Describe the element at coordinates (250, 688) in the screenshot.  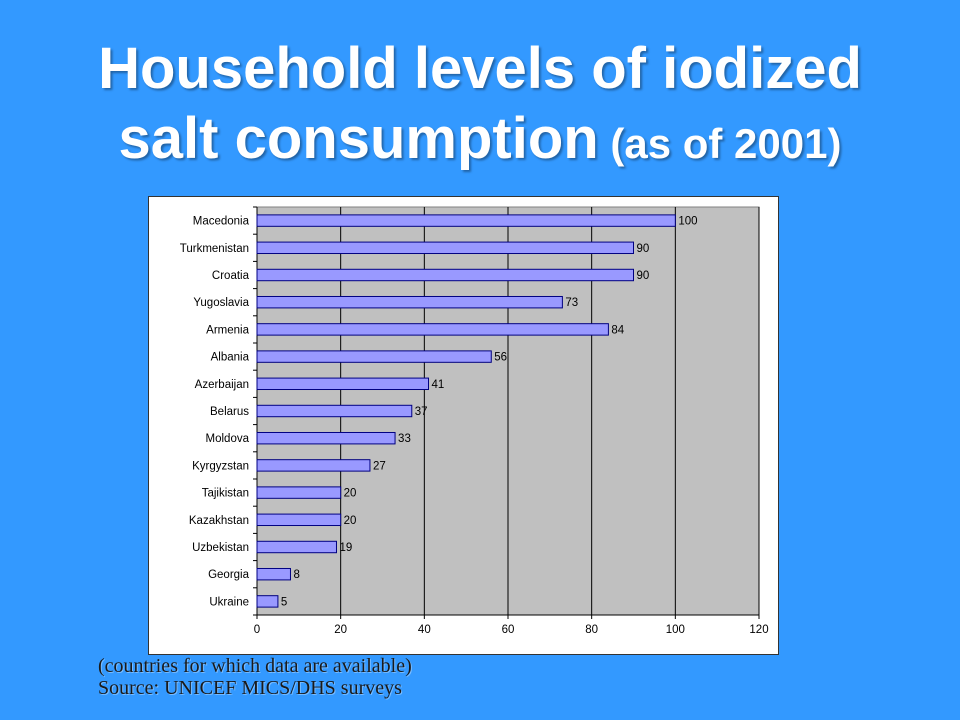
I see `source-note: Source: UNICEF MICS/DHS surveys` at that location.